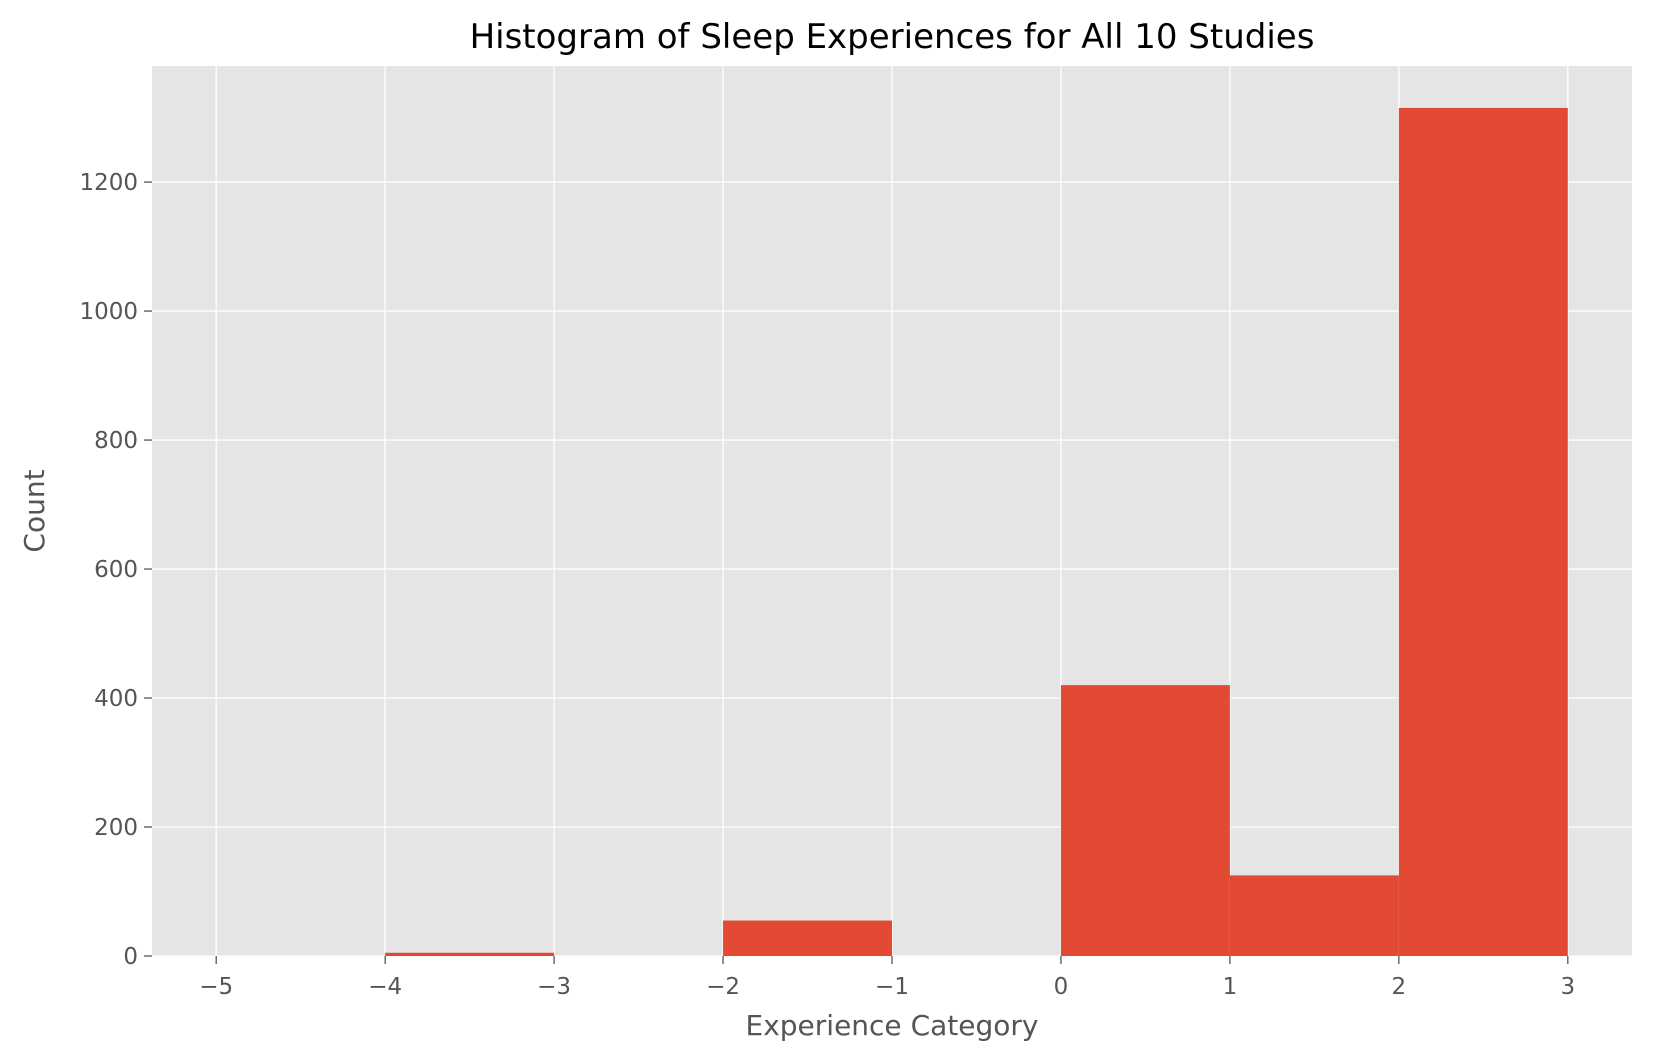  What do you see at coordinates (723, 987) in the screenshot?
I see `x-tick-label: −2` at bounding box center [723, 987].